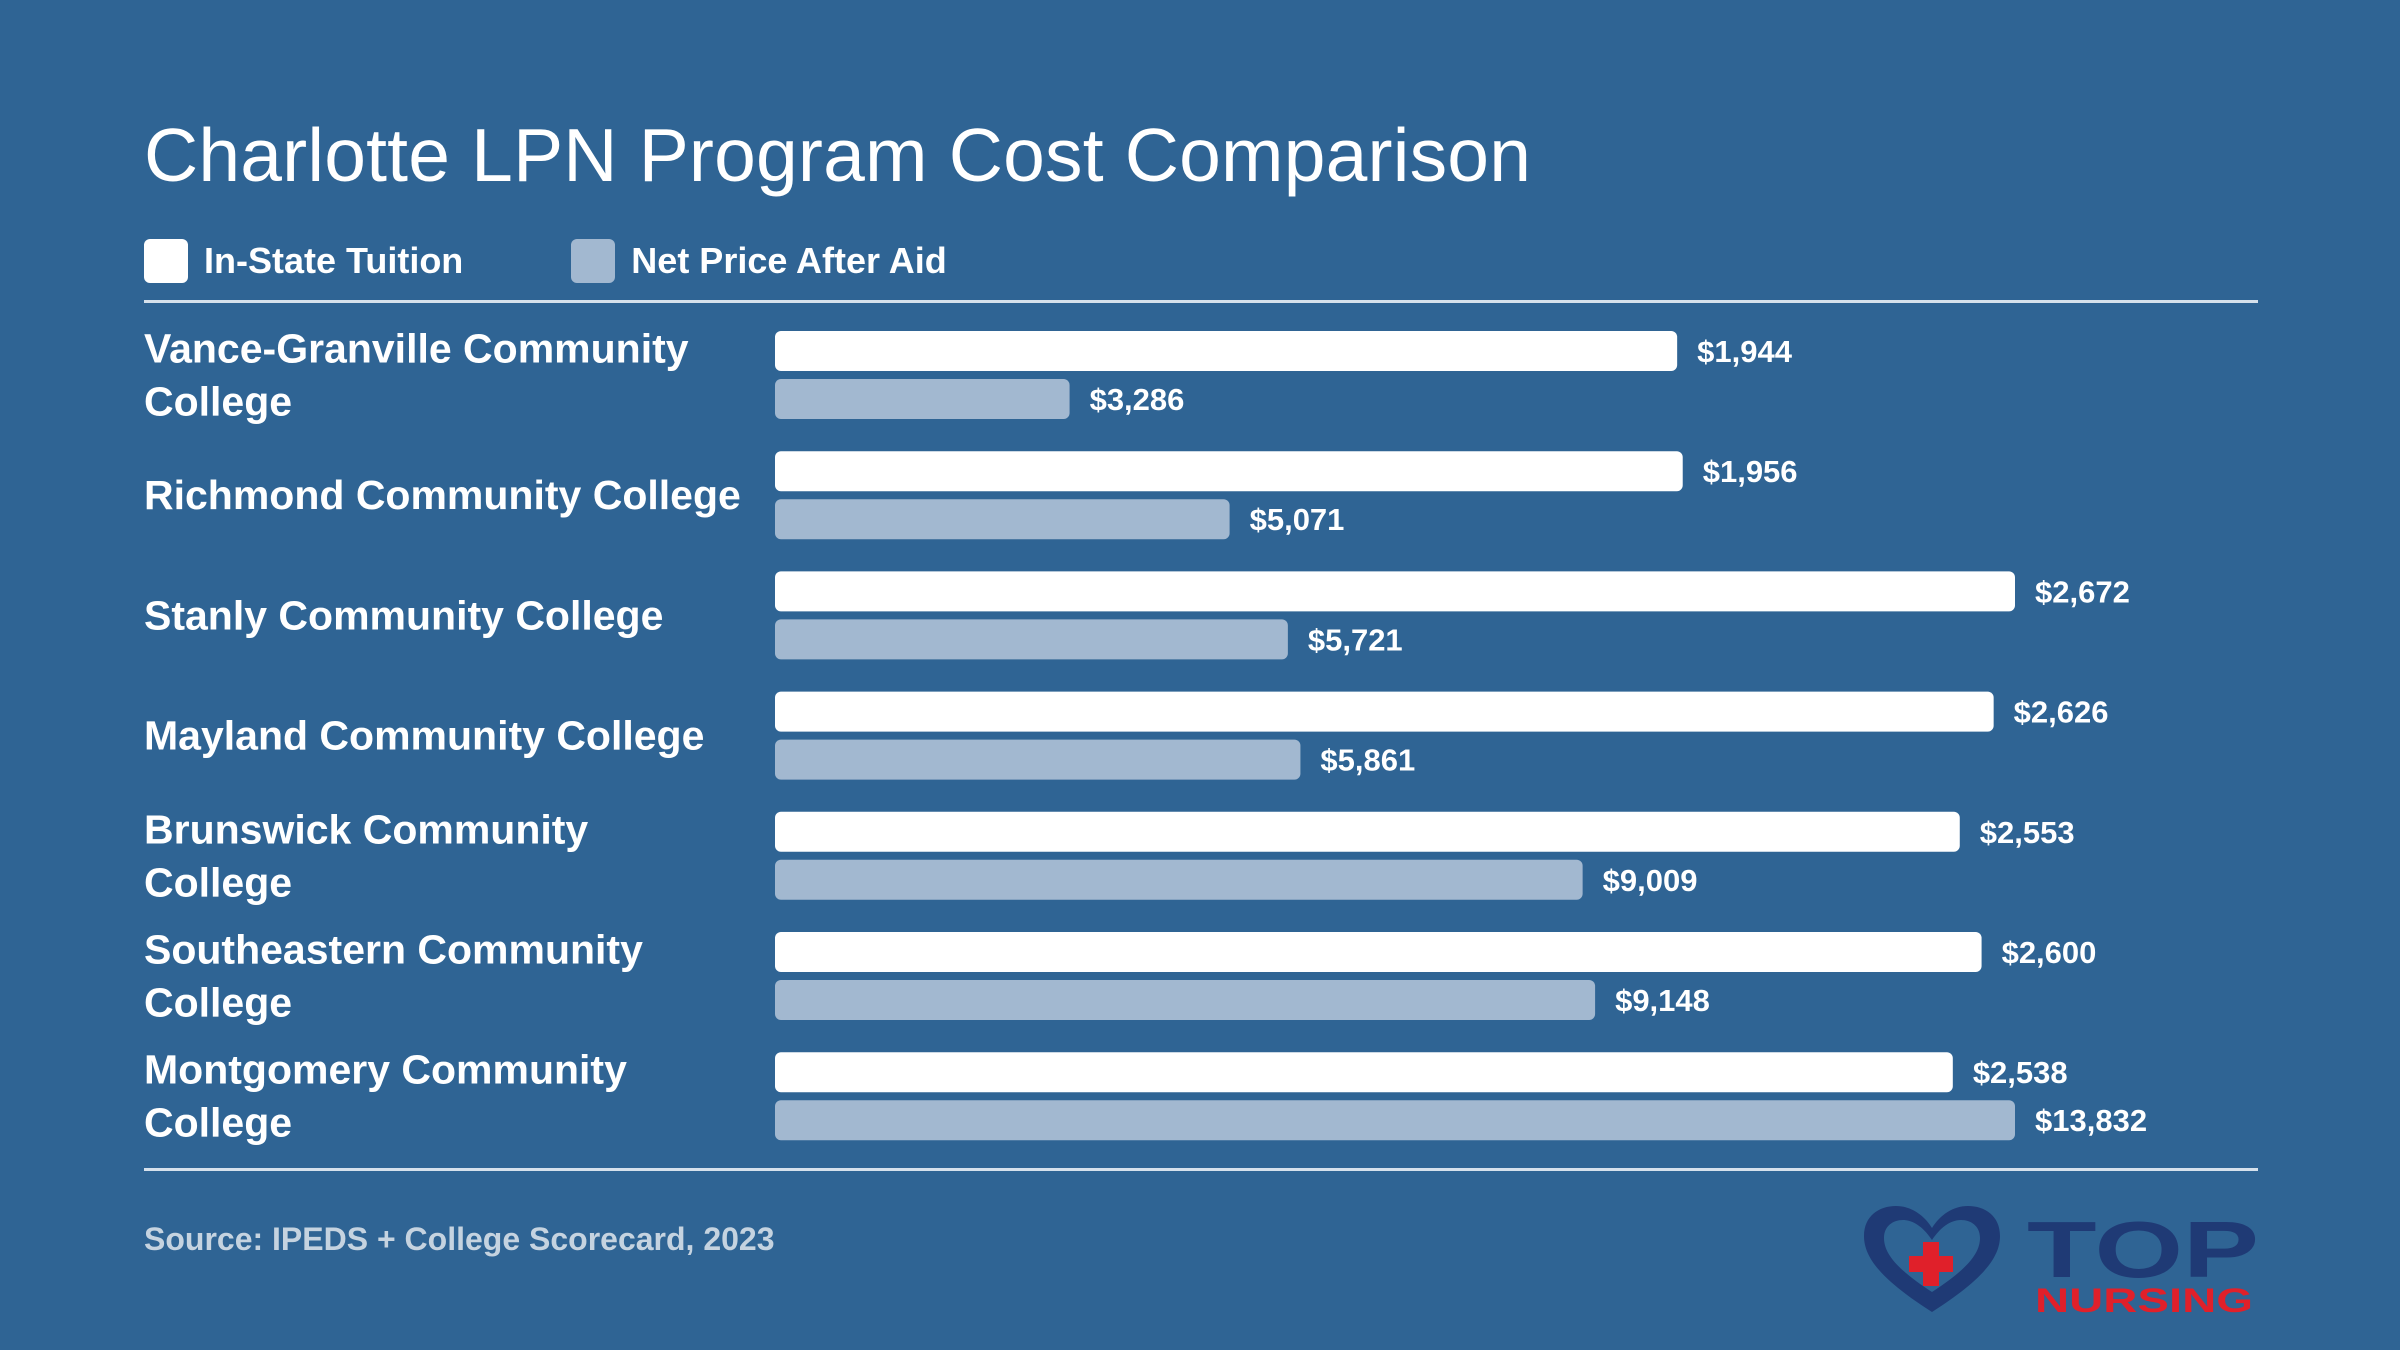 This screenshot has height=1350, width=2400. I want to click on legend: In-State Tuition Net Price After Aid, so click(599, 261).